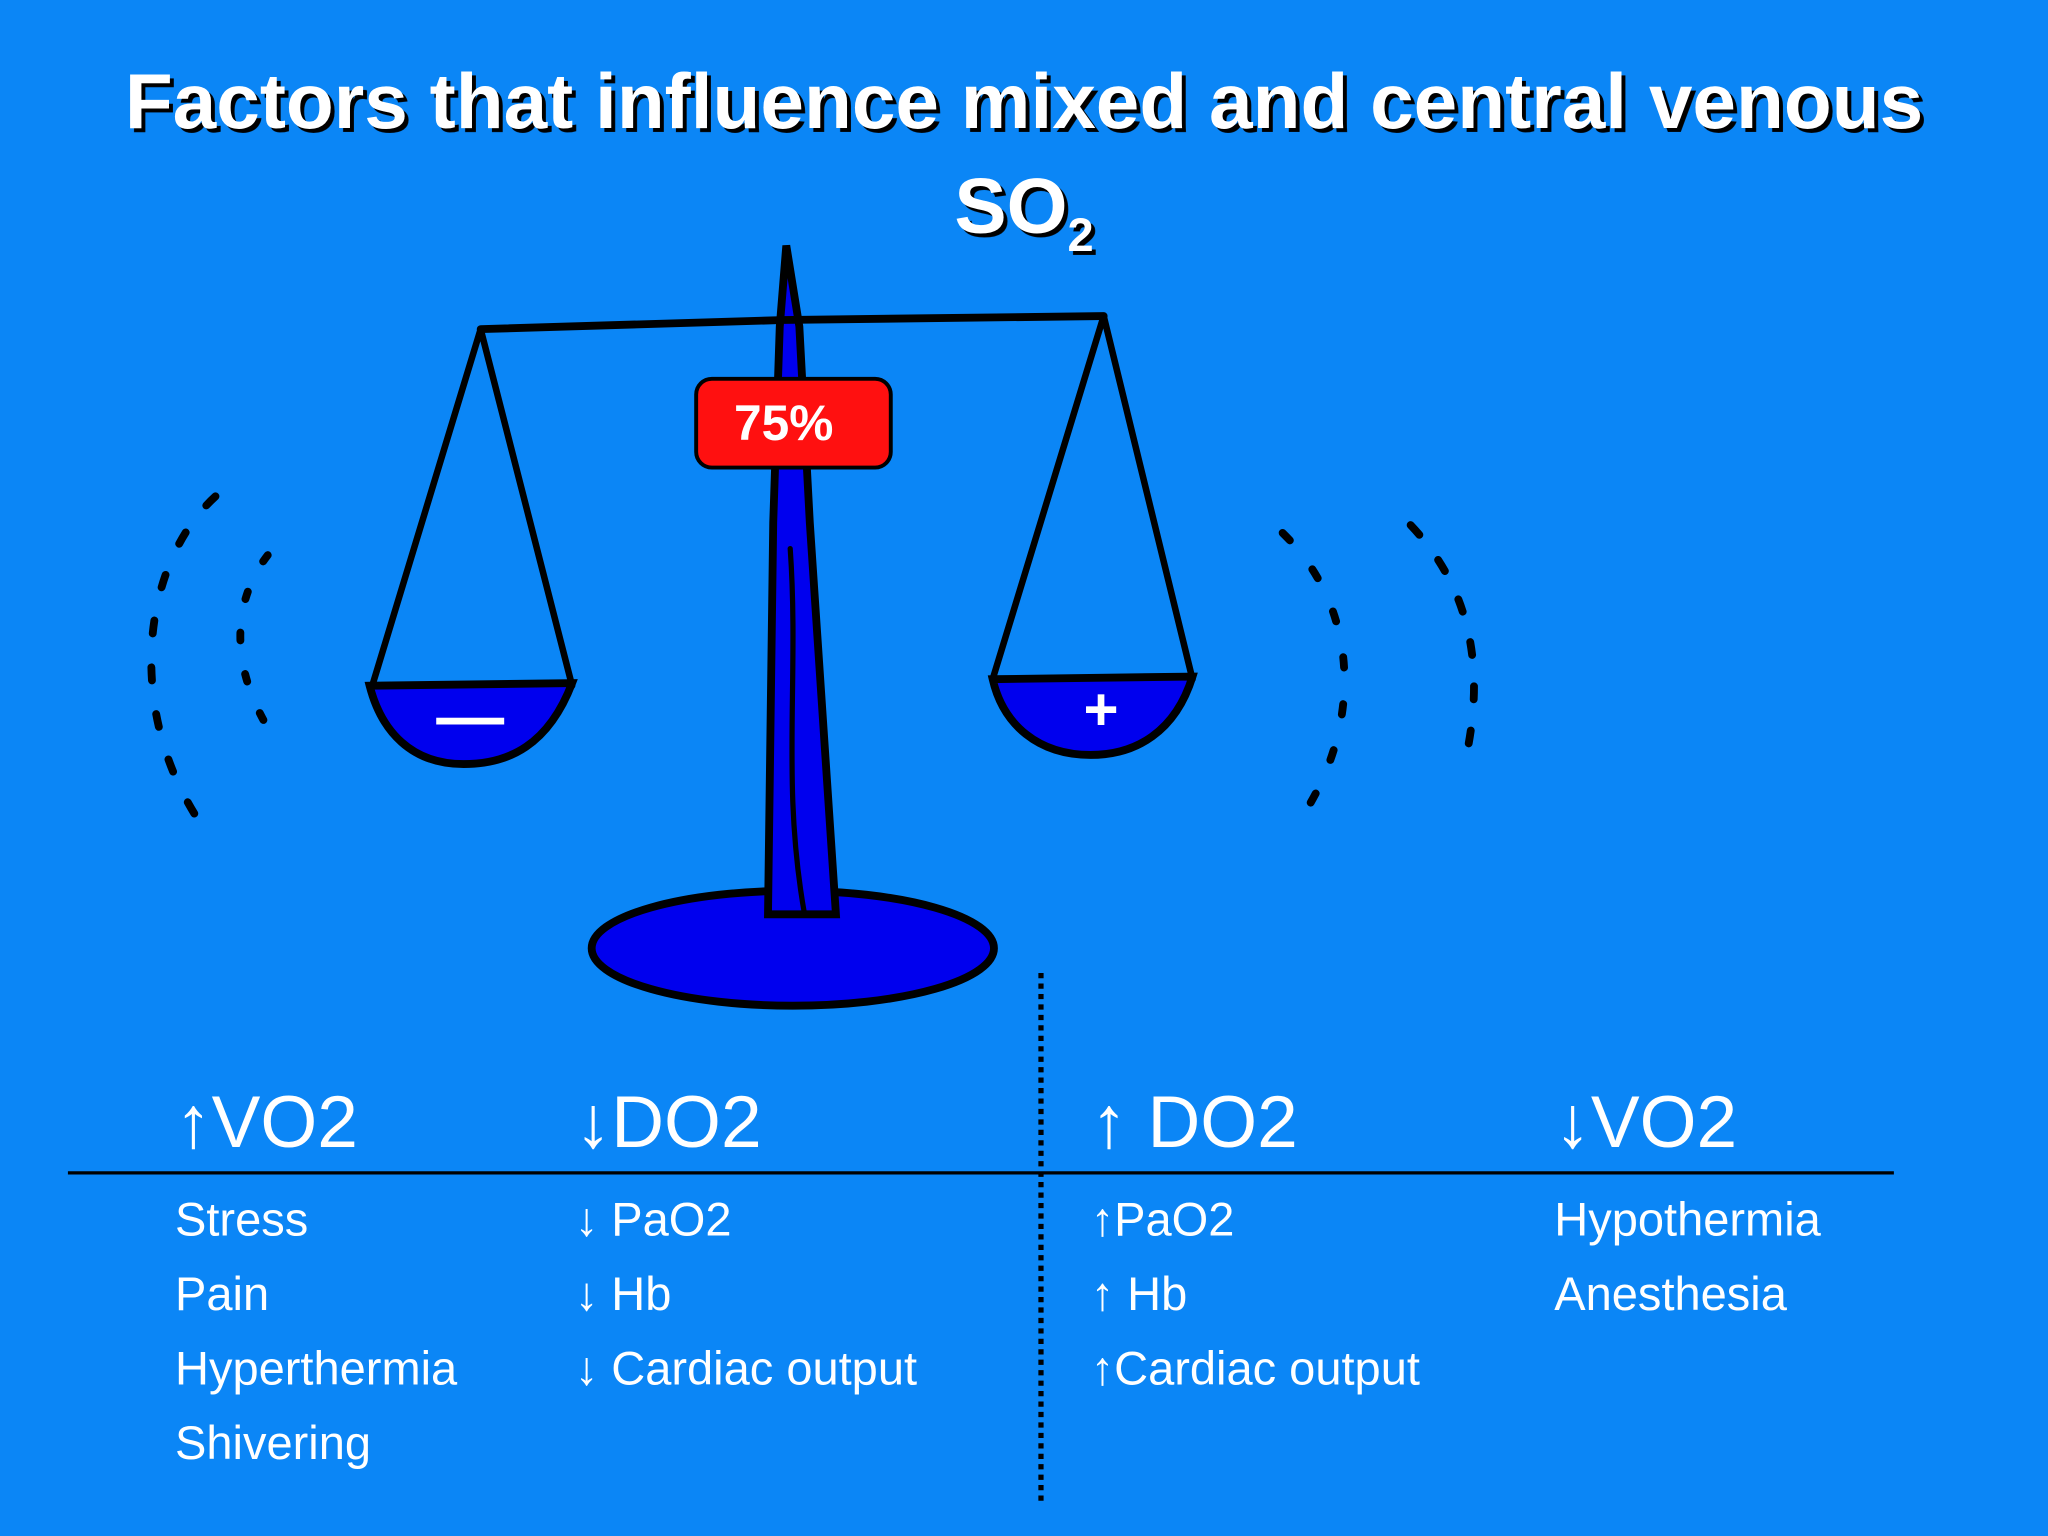 This screenshot has height=1536, width=2048. Describe the element at coordinates (668, 1122) in the screenshot. I see `column-header: ↓DO2` at that location.